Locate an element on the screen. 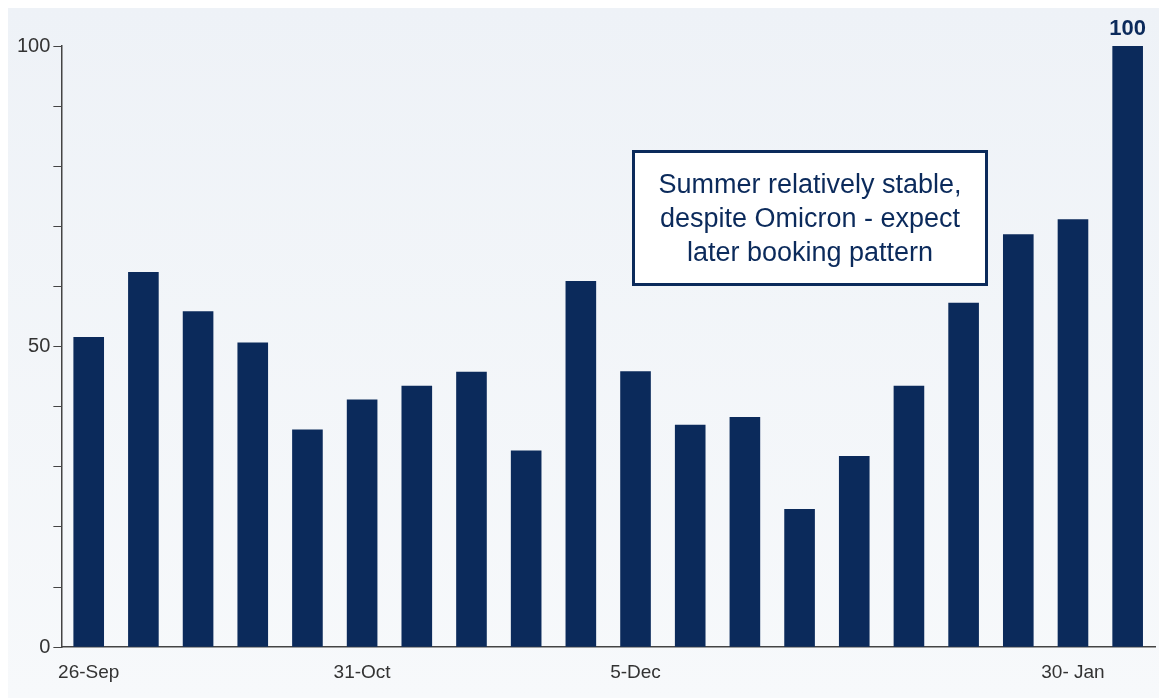 This screenshot has height=700, width=1167. annotation: Summer relatively stable, despite Omicron - expect later booking pattern is located at coordinates (810, 218).